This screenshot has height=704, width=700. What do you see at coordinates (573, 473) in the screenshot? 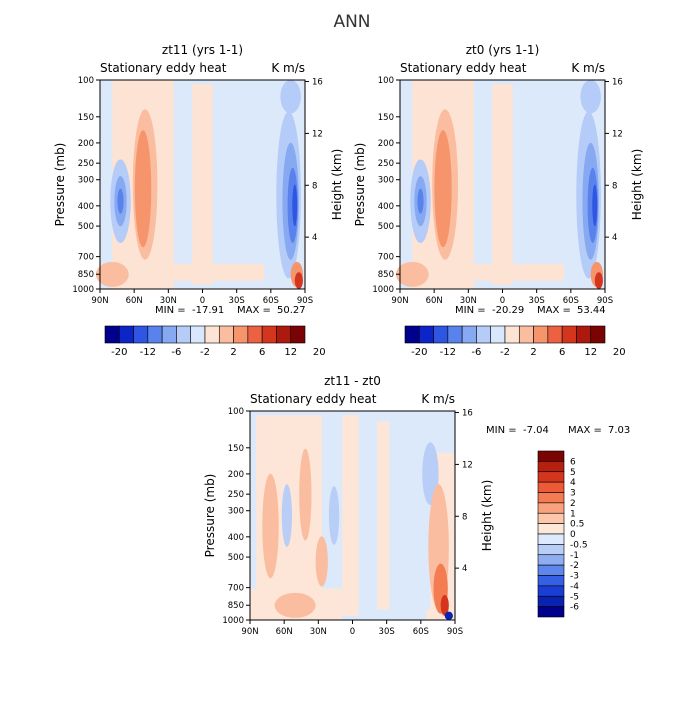
I see `colorbar-label: 5` at bounding box center [573, 473].